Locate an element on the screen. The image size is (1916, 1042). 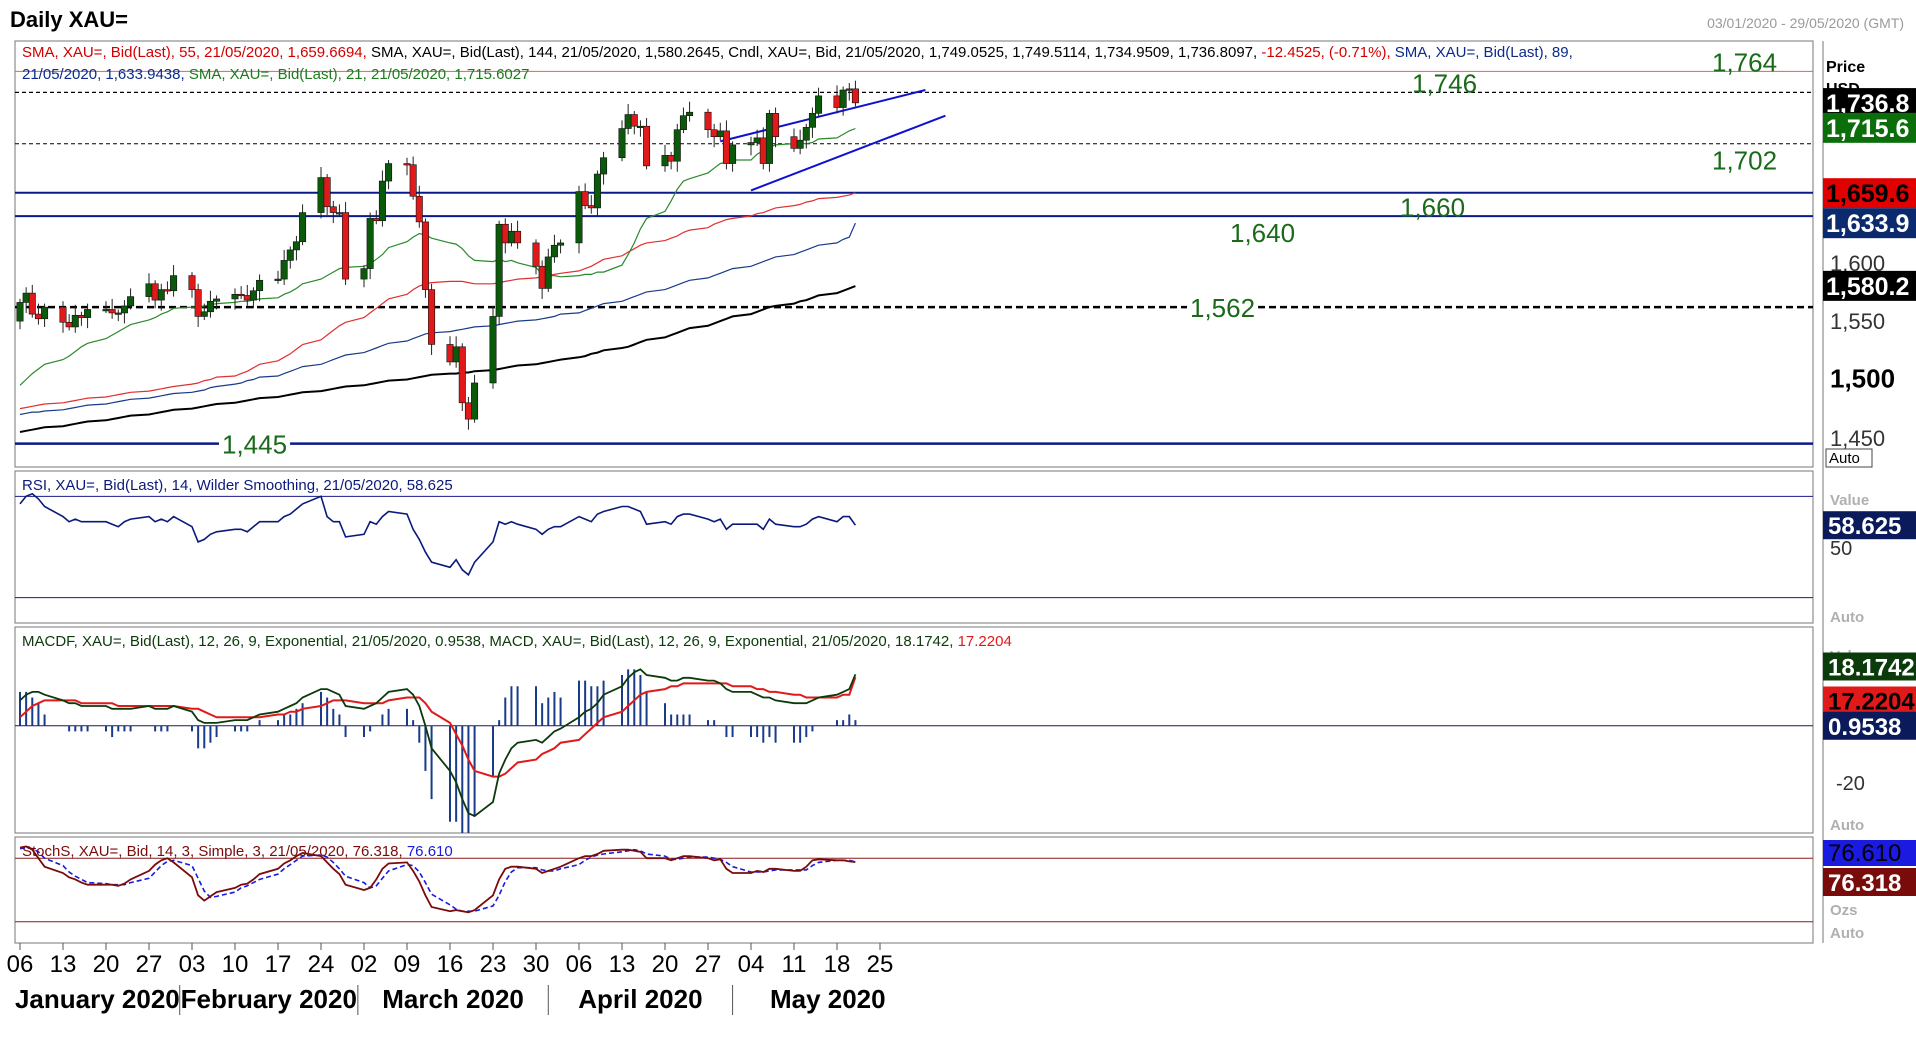
stoch-panel-frame is located at coordinates (914, 890).